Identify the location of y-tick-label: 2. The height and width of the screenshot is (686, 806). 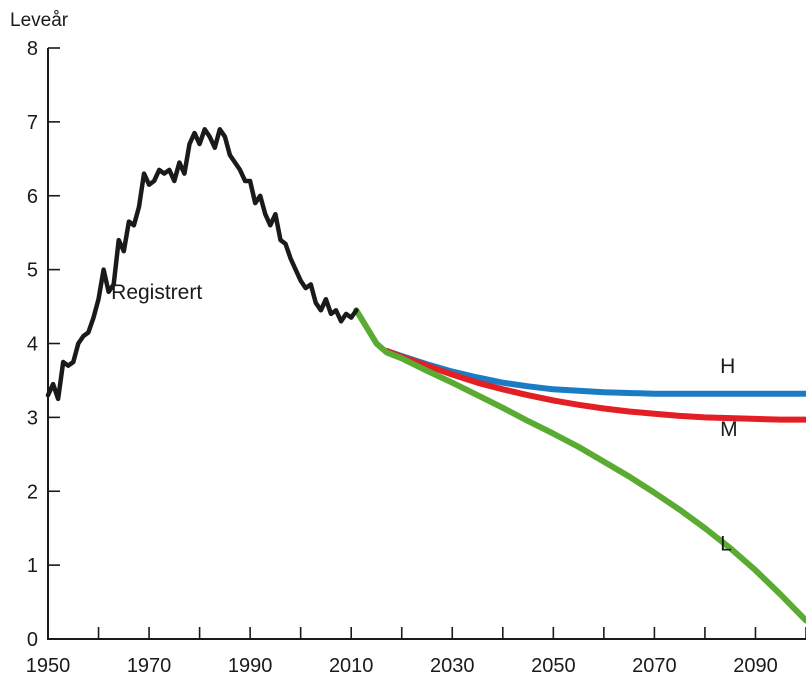
(32, 492).